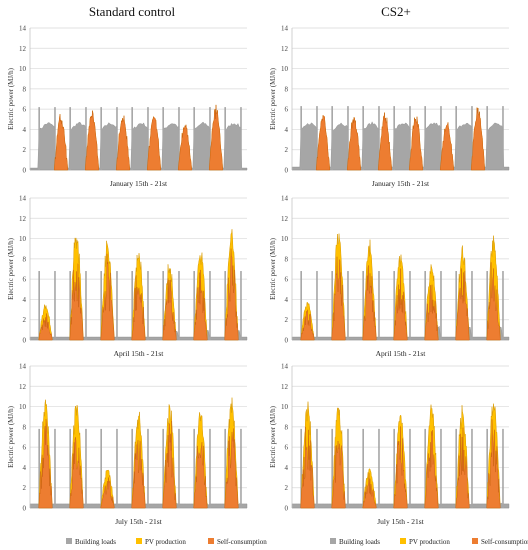 The height and width of the screenshot is (550, 528). I want to click on x-axis-caption: April 15th - 21st, so click(139, 353).